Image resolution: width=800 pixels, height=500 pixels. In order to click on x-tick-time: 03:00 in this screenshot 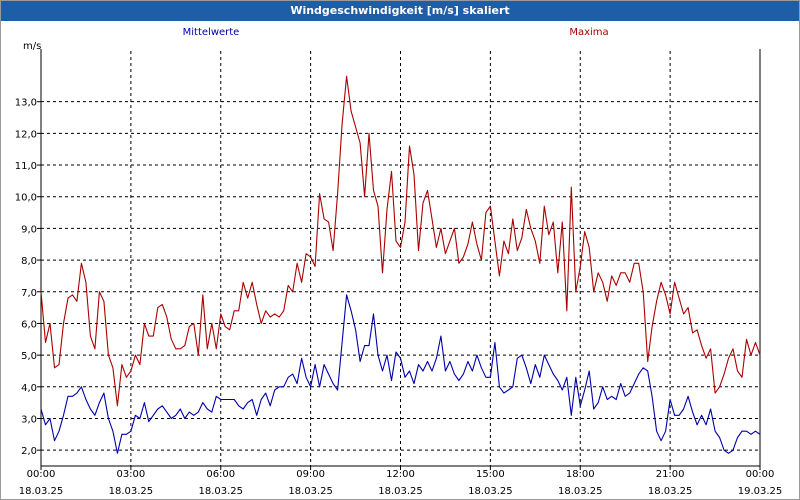, I will do `click(130, 474)`.